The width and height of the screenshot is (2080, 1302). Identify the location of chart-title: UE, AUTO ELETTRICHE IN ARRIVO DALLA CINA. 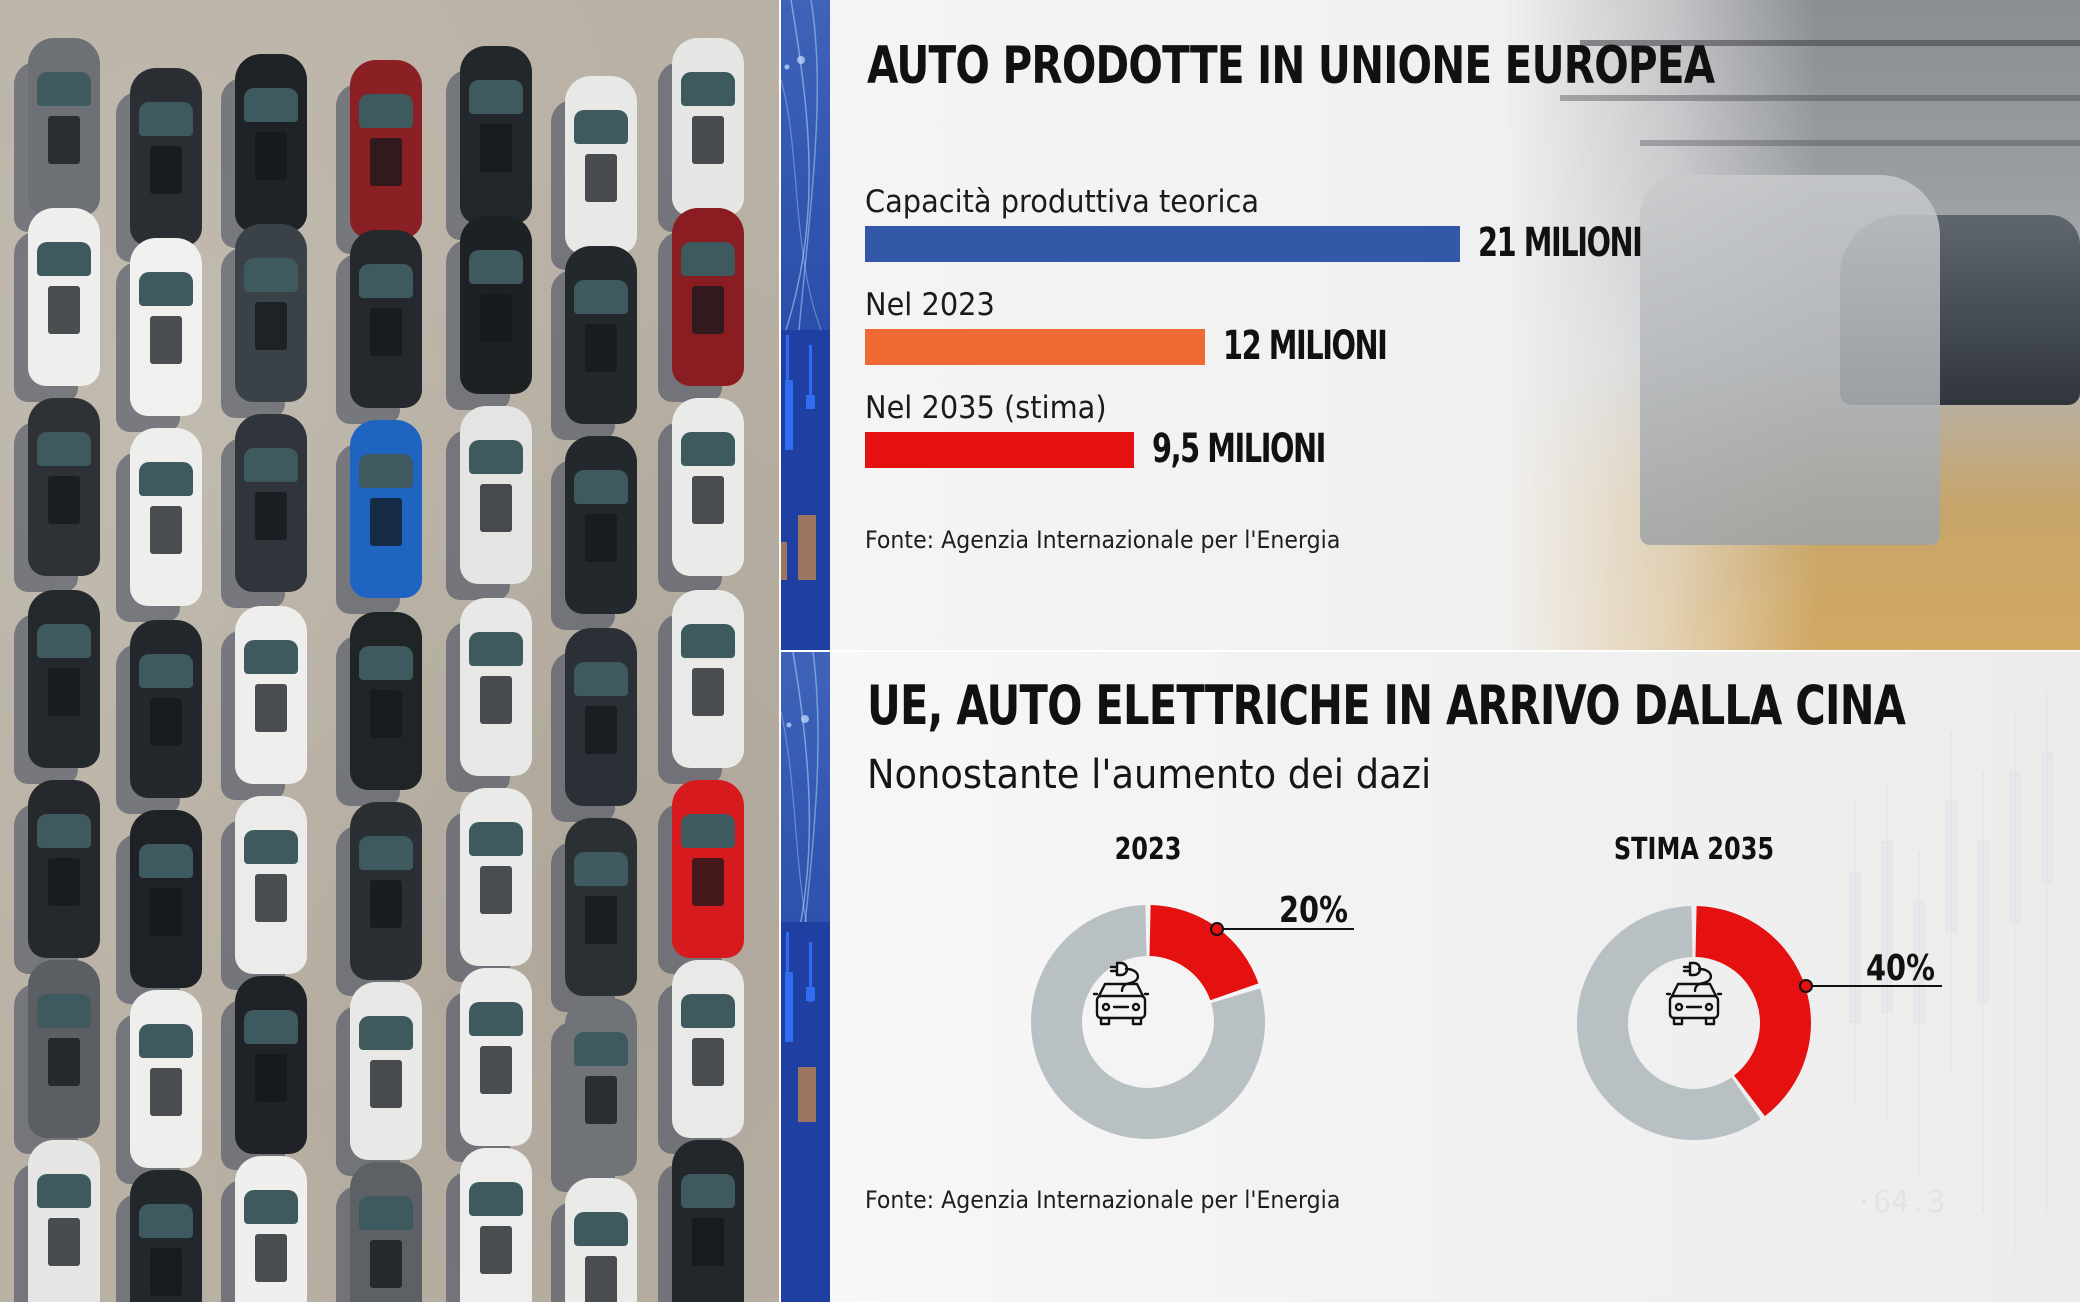
(1386, 705).